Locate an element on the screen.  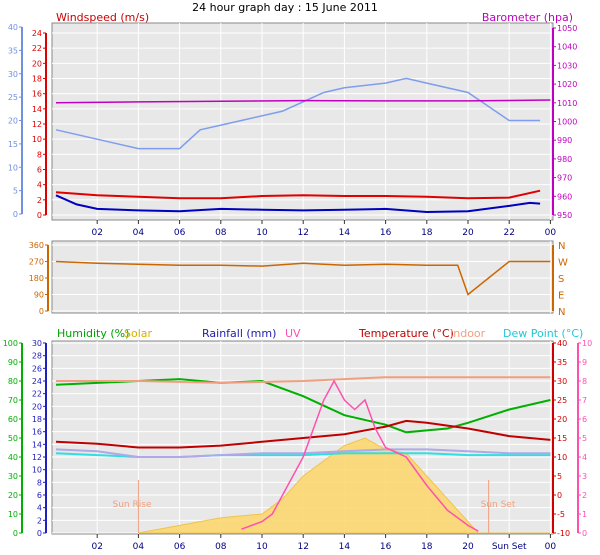
barometer-y-axis-tick-label: 950 is located at coordinates (564, 215).